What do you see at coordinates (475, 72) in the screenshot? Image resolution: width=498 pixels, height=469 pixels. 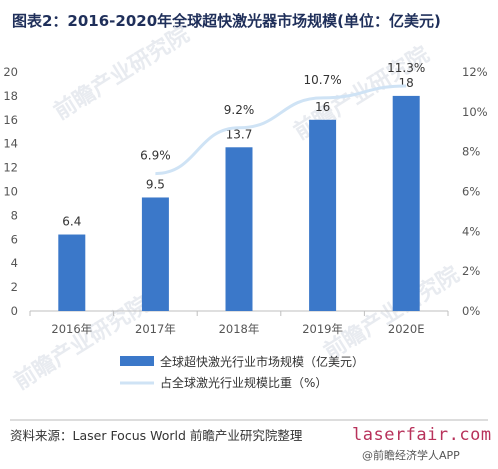 I see `y-right-tick-label: 12%` at bounding box center [475, 72].